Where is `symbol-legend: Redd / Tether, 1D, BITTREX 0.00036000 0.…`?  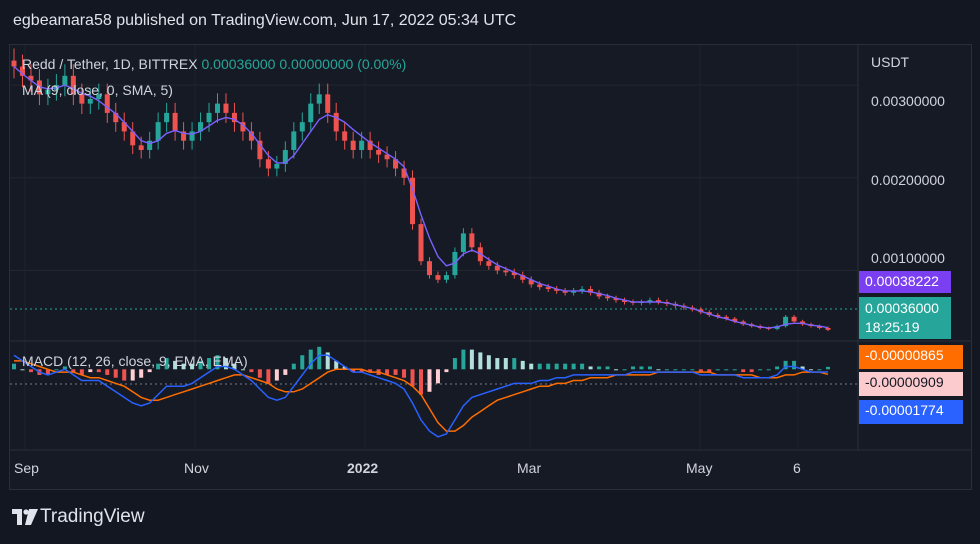 symbol-legend: Redd / Tether, 1D, BITTREX 0.00036000 0.… is located at coordinates (214, 64).